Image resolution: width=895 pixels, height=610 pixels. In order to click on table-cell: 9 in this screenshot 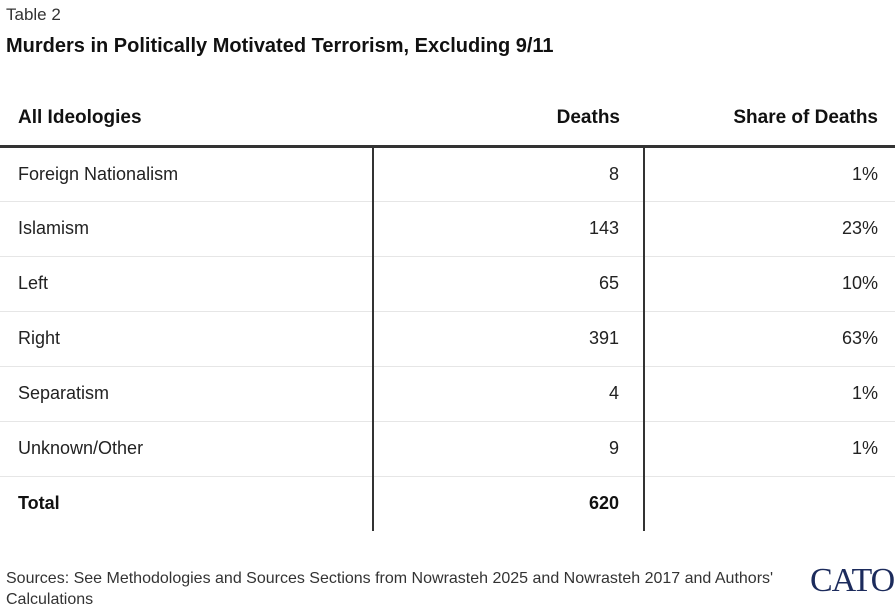, I will do `click(509, 449)`.